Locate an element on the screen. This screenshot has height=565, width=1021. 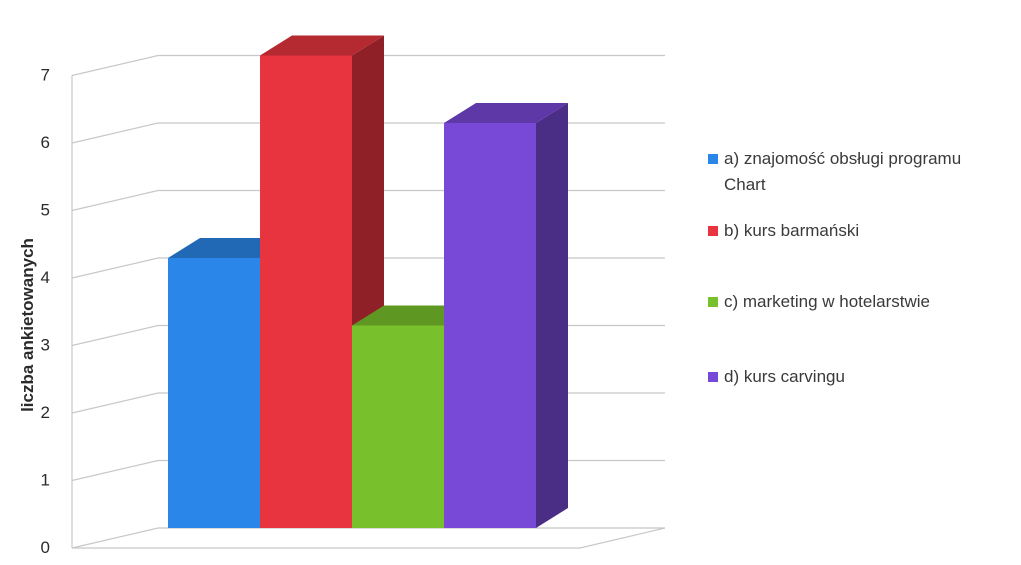
y-tick-label-7: 7 is located at coordinates (45, 75).